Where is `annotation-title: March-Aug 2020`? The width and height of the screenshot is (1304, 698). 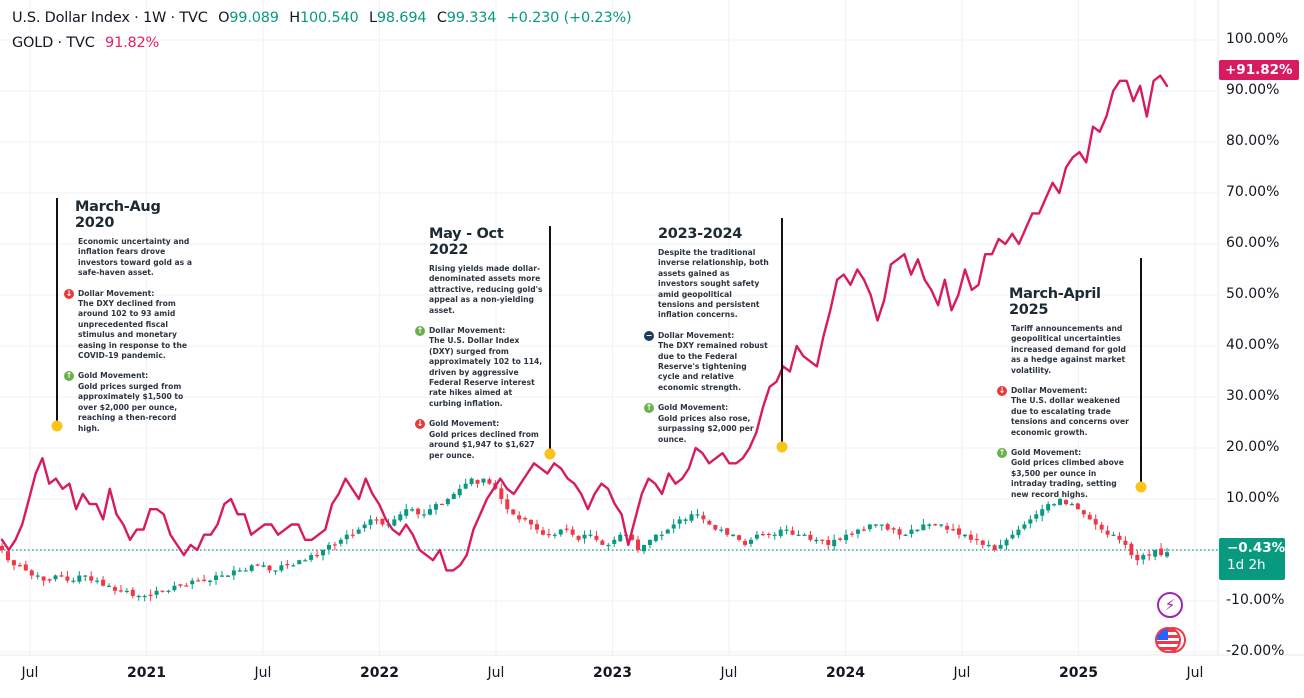 annotation-title: March-Aug 2020 is located at coordinates (118, 215).